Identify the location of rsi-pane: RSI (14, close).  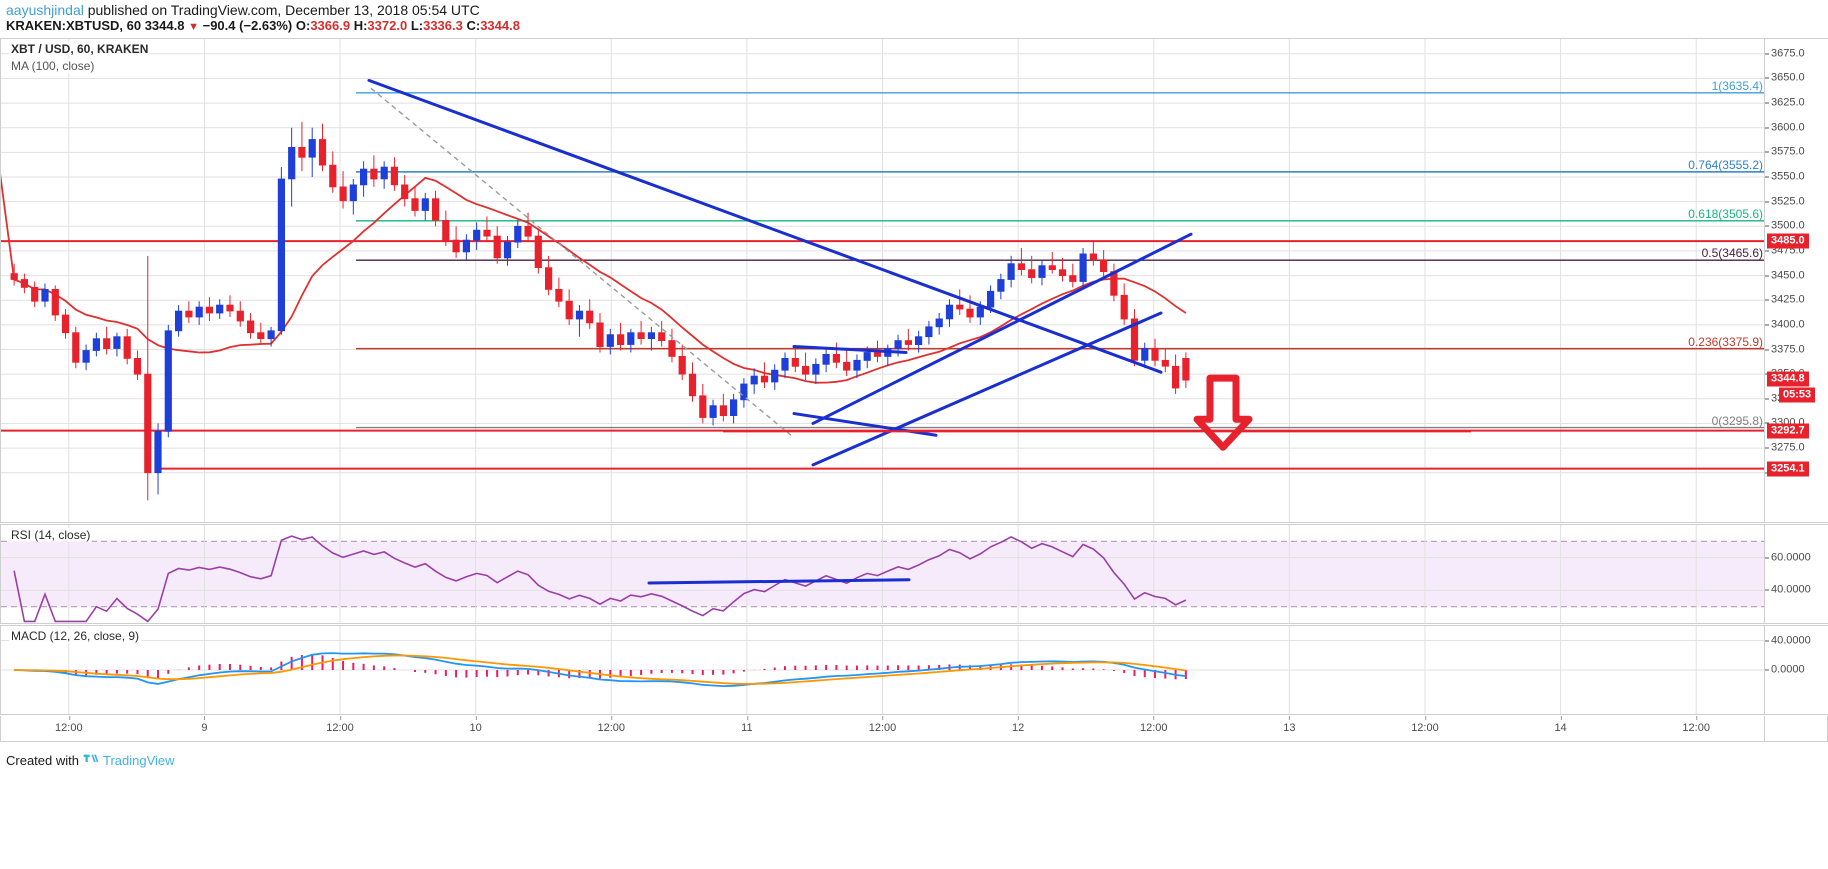
(882, 574).